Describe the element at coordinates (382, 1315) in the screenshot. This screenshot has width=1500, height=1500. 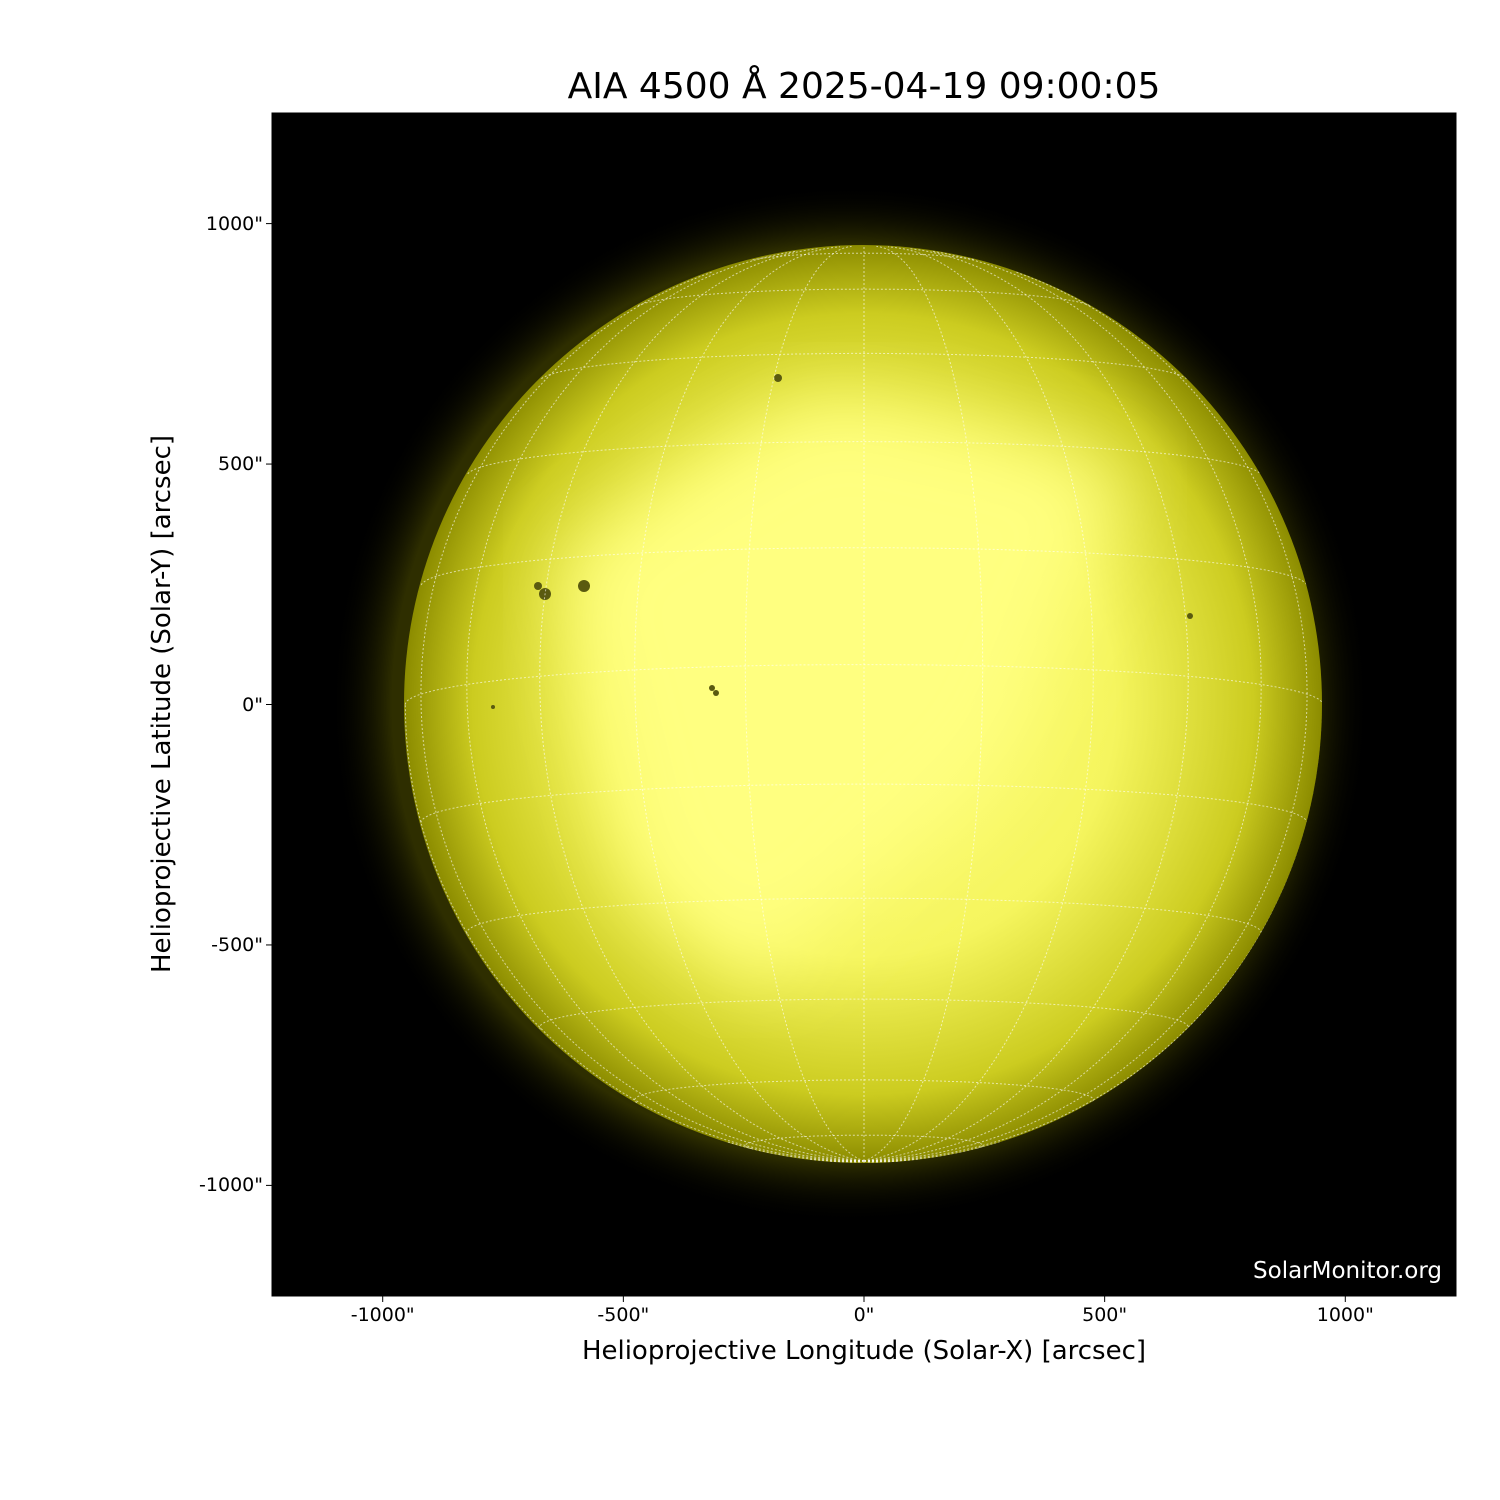
I see `x-tick-label: -1000"` at that location.